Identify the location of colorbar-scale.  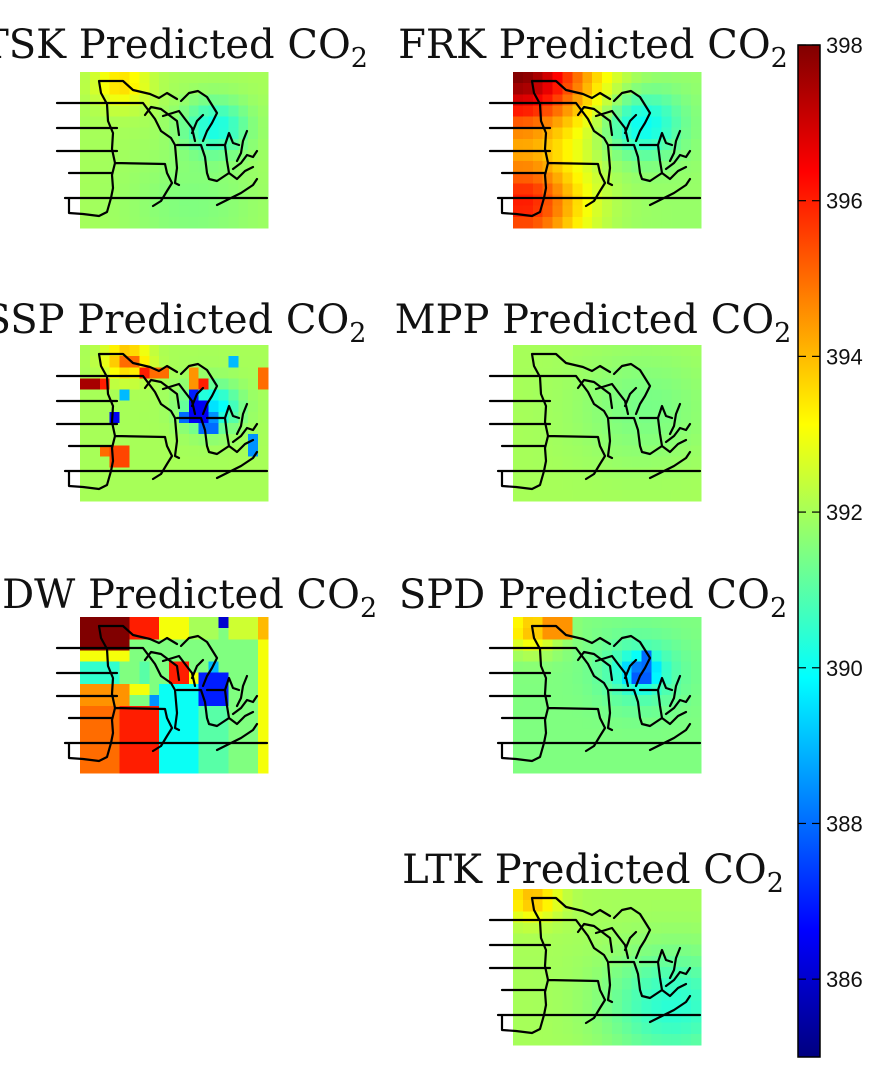
(809, 551).